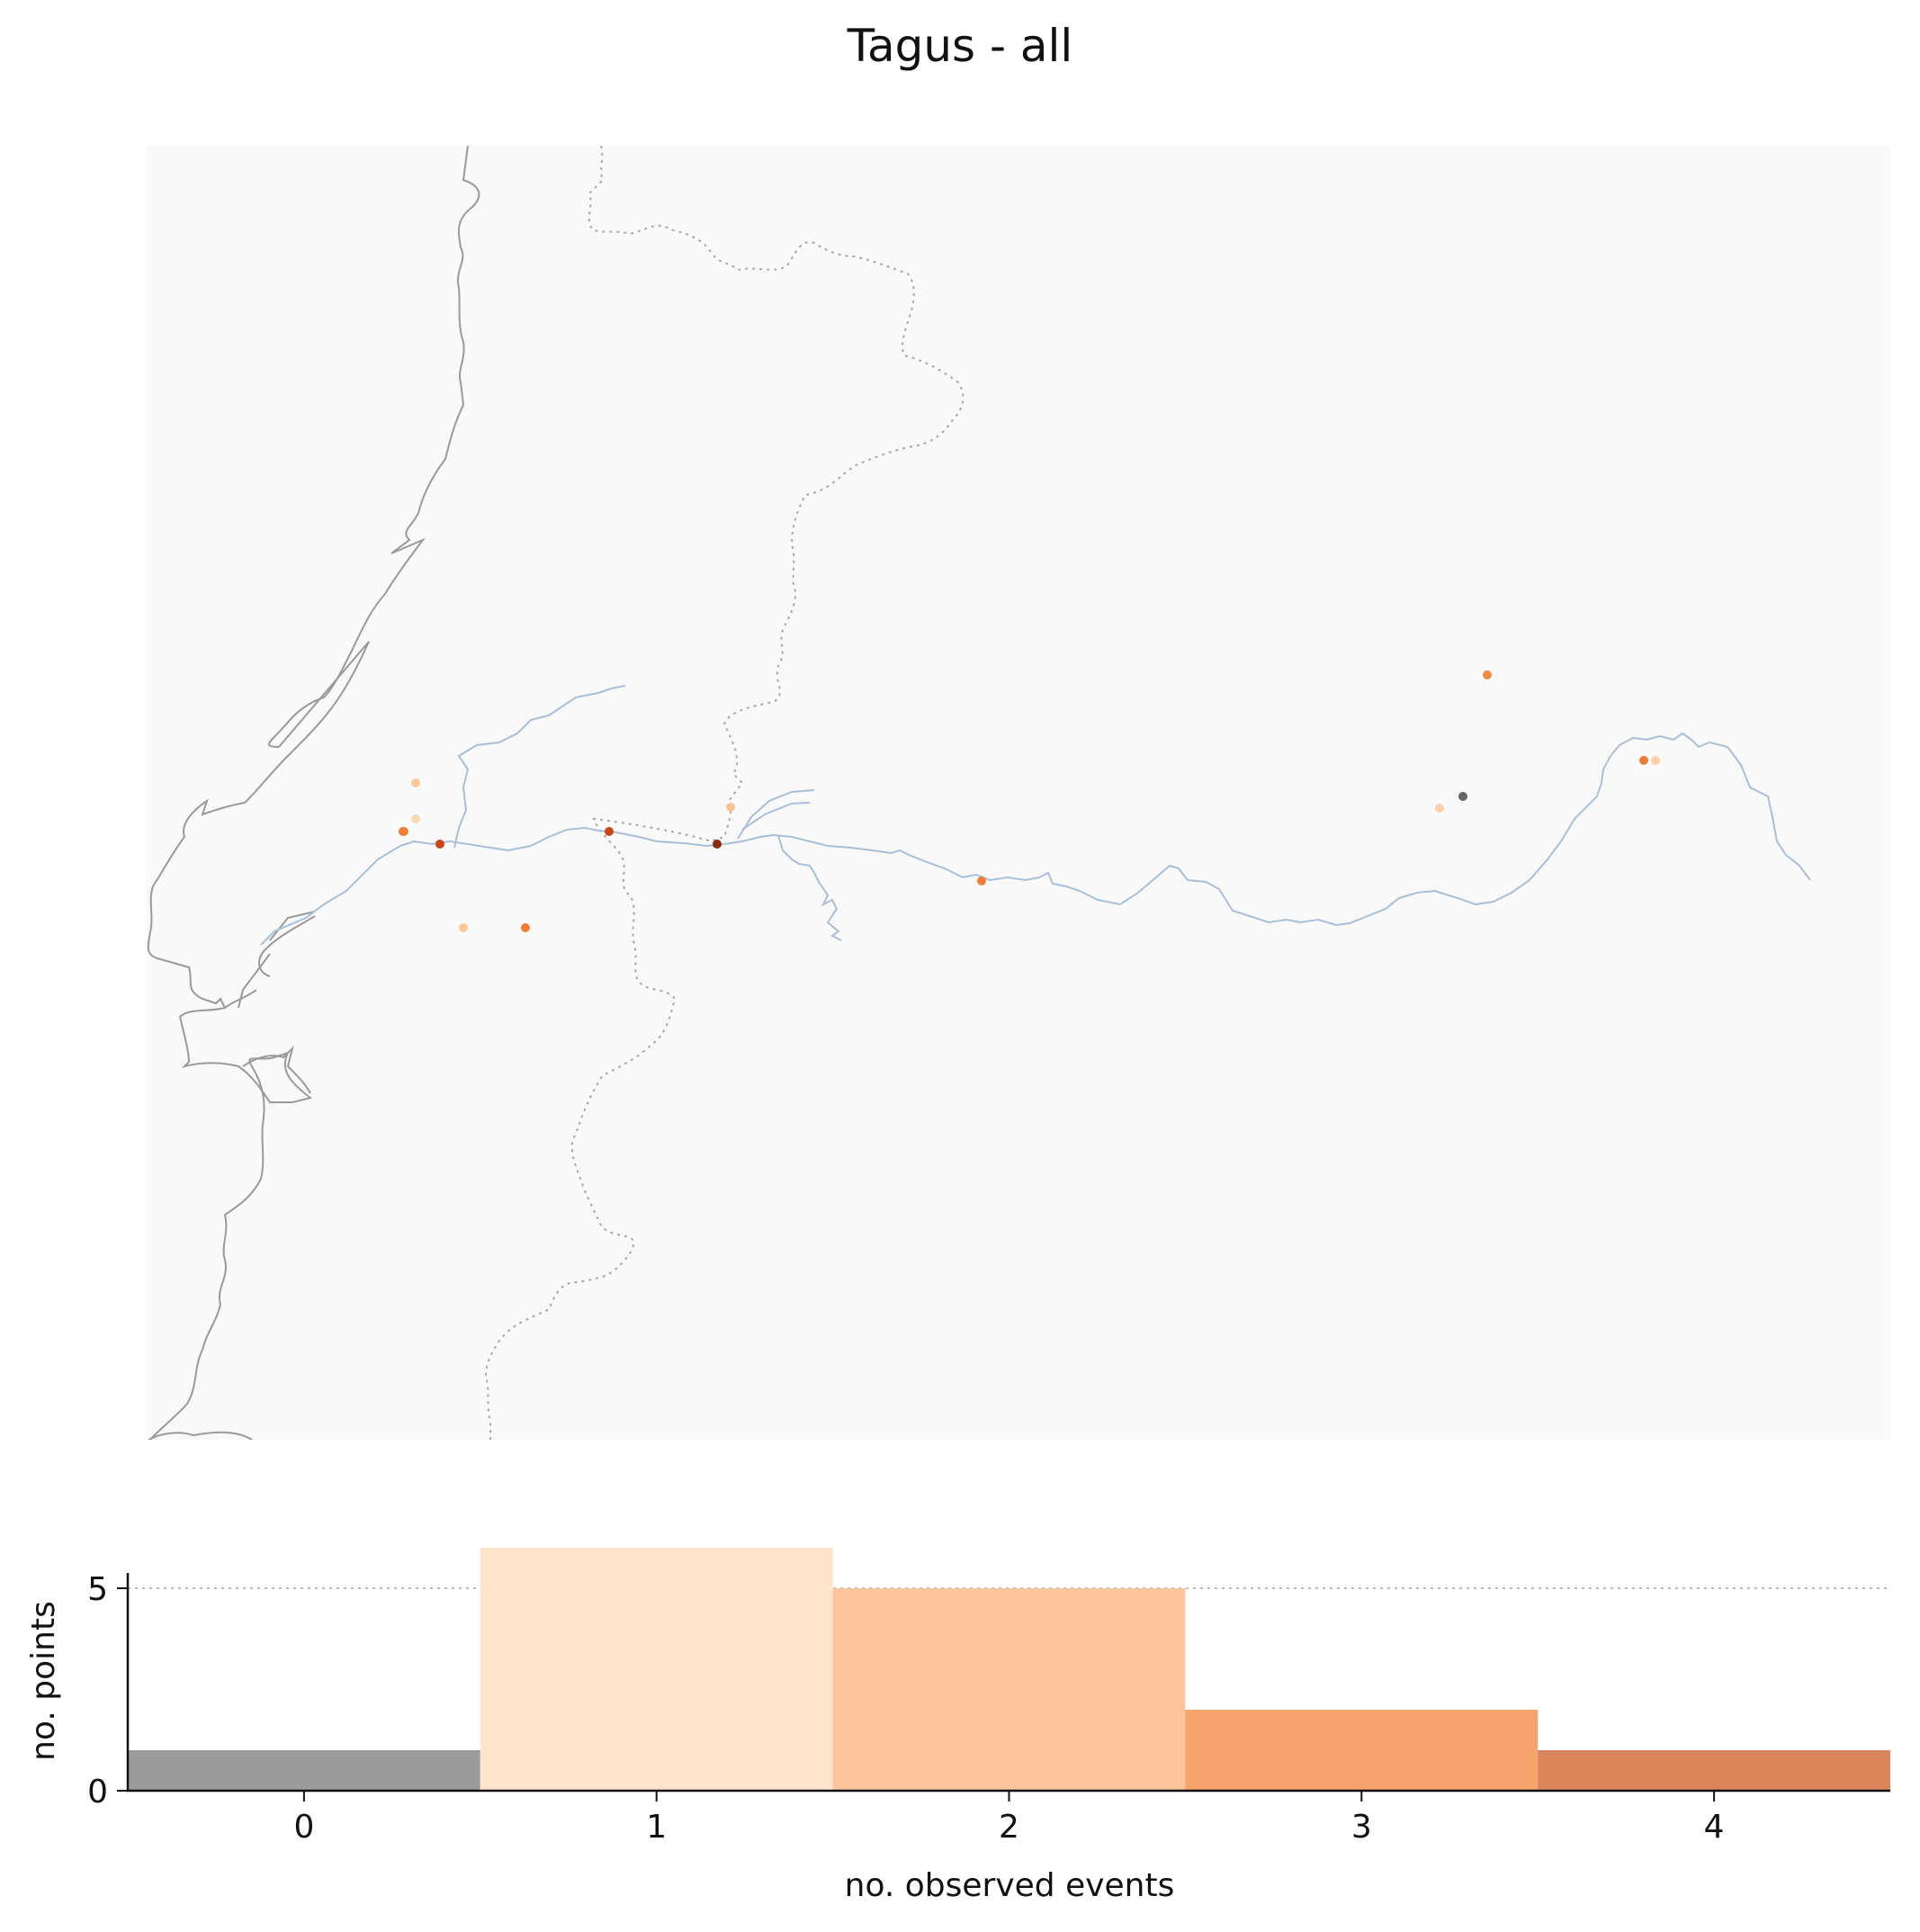  What do you see at coordinates (526, 927) in the screenshot?
I see `map-point-p7` at bounding box center [526, 927].